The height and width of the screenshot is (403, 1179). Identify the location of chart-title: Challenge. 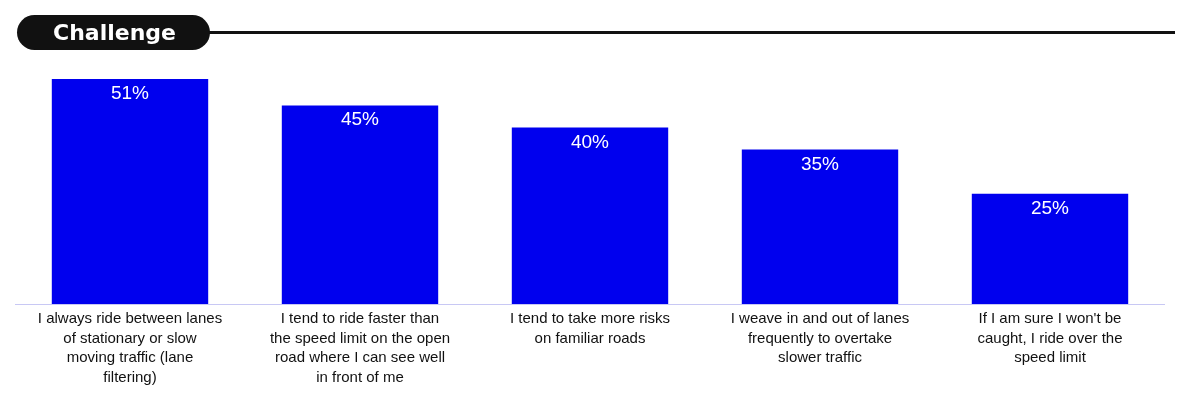
(113, 32).